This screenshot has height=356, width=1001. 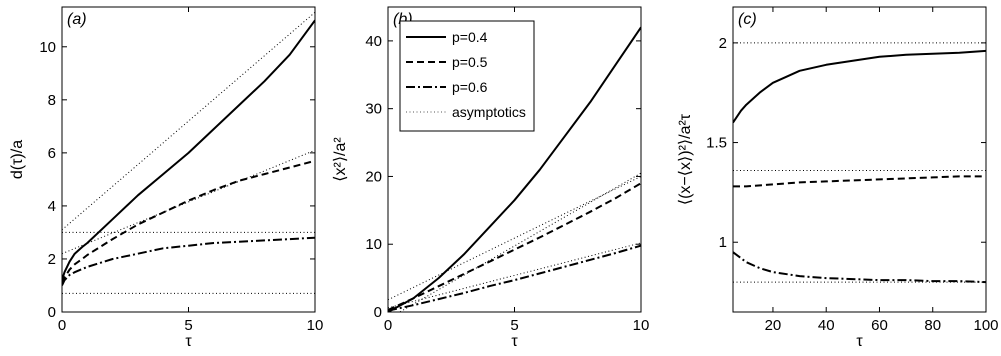 I want to click on y-tick-label: 6, so click(x=52, y=153).